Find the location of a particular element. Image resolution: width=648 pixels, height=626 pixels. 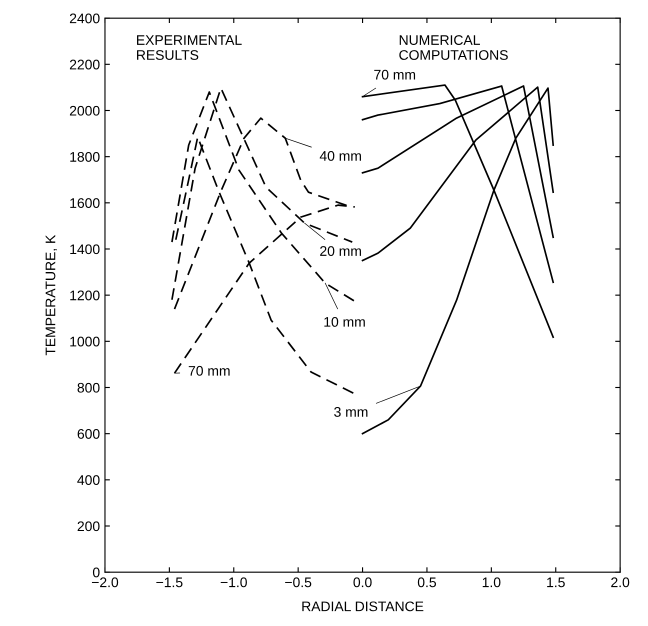

annotation: NUMERICAL COMPUTATIONS is located at coordinates (453, 47).